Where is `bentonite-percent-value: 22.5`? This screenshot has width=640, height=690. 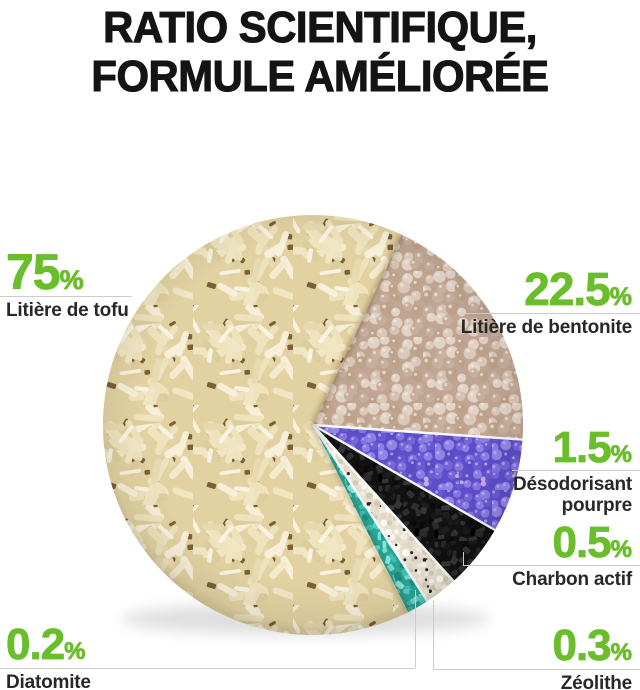
bentonite-percent-value: 22.5 is located at coordinates (567, 289).